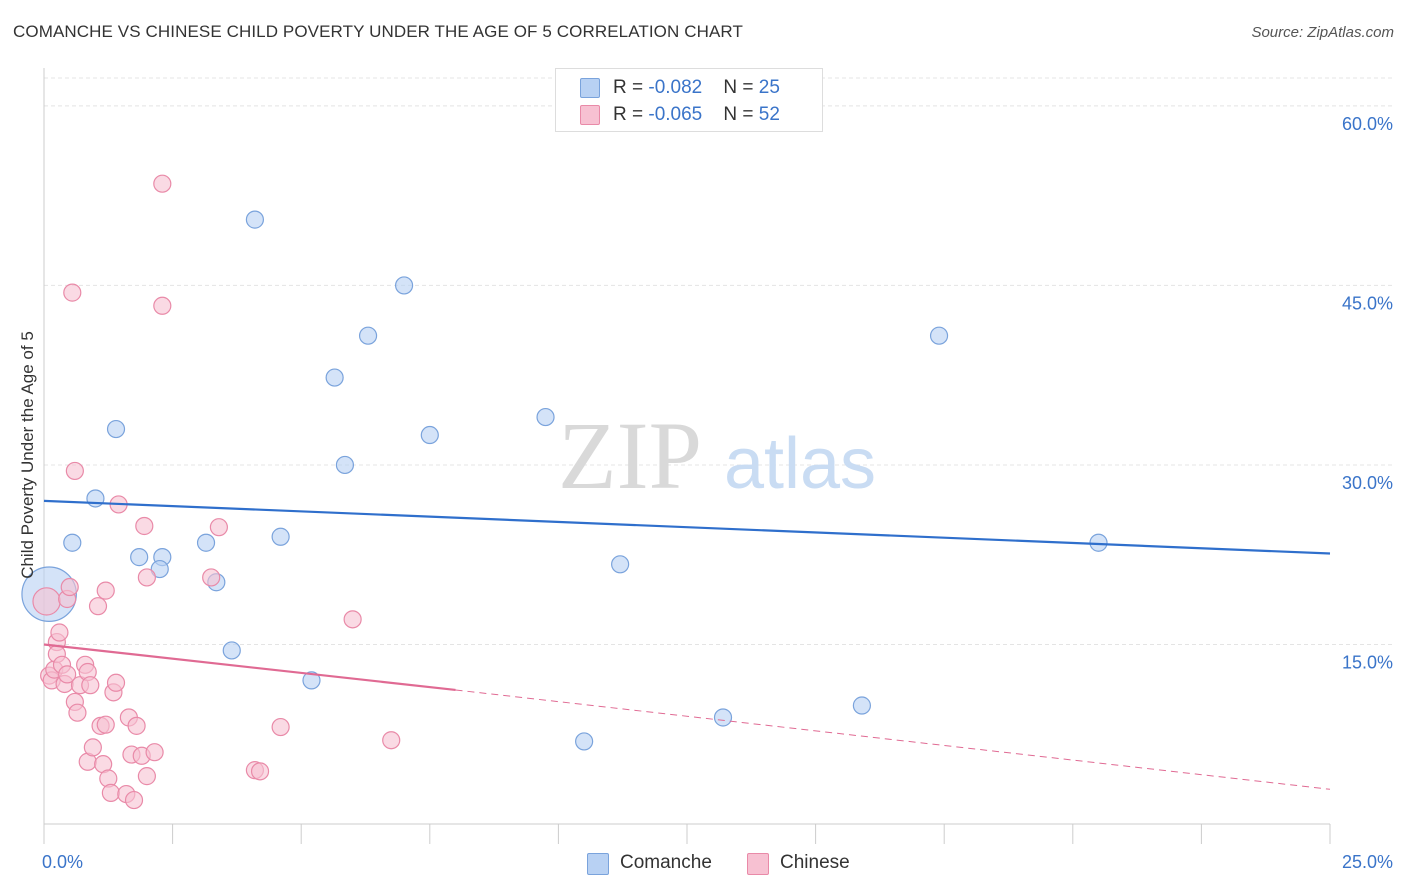 This screenshot has width=1406, height=892. I want to click on watermark: ZIP atlas, so click(717, 455).